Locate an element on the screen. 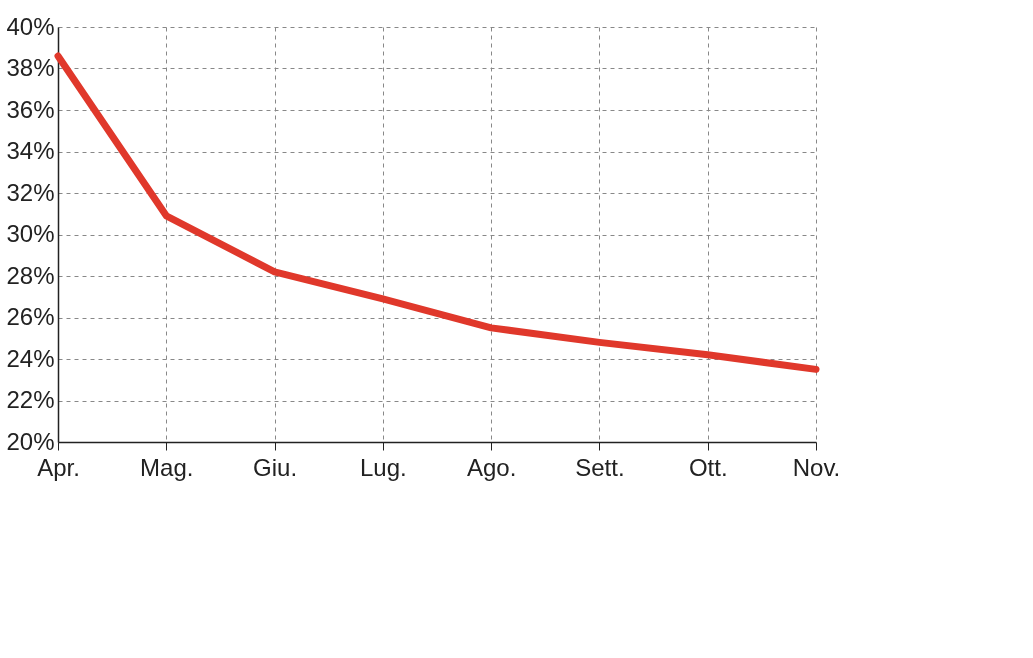 The height and width of the screenshot is (658, 1033). y-tick-label: 28% is located at coordinates (30, 275).